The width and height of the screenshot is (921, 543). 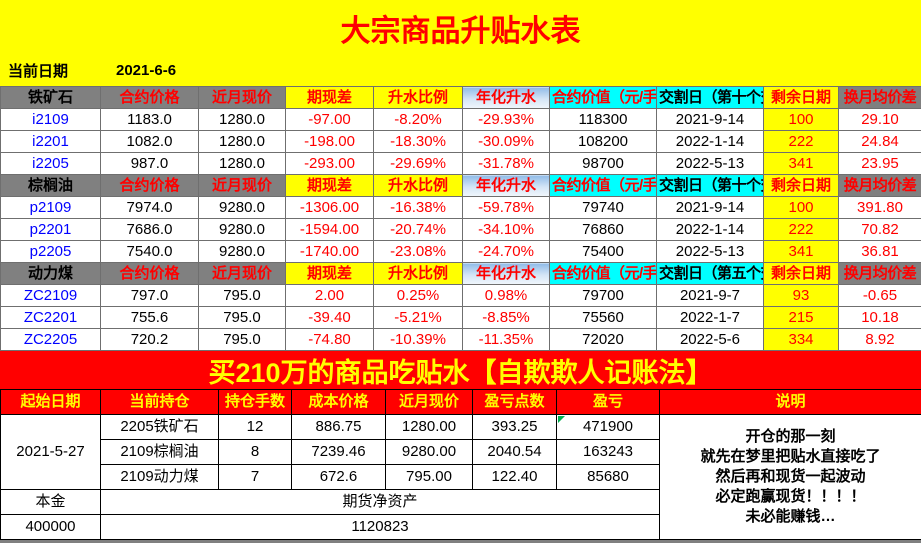 I want to click on roll-cell: 70.82, so click(x=879, y=229).